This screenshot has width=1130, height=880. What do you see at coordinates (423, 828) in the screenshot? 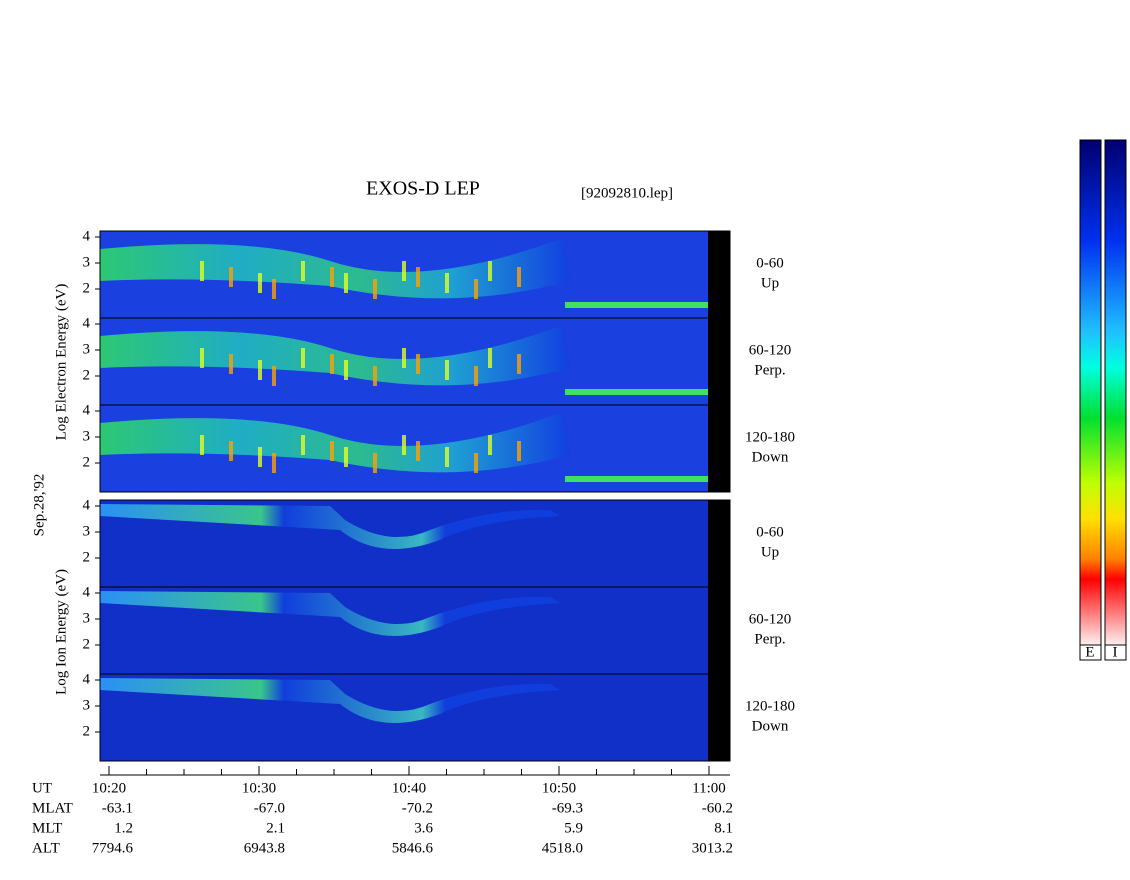
I see `ephemeris-value: 3.6` at bounding box center [423, 828].